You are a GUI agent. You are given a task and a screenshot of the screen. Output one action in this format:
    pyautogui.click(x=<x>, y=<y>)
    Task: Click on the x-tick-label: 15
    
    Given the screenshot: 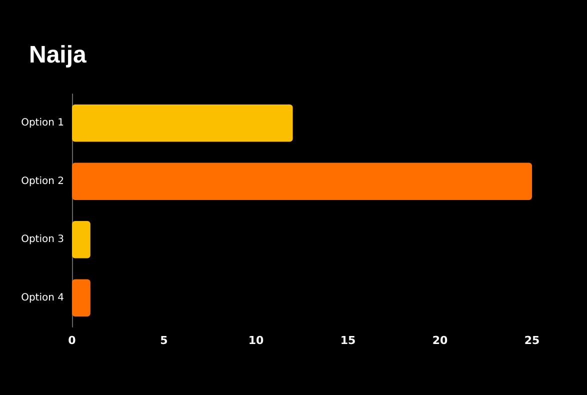 What is the action you would take?
    pyautogui.click(x=348, y=340)
    